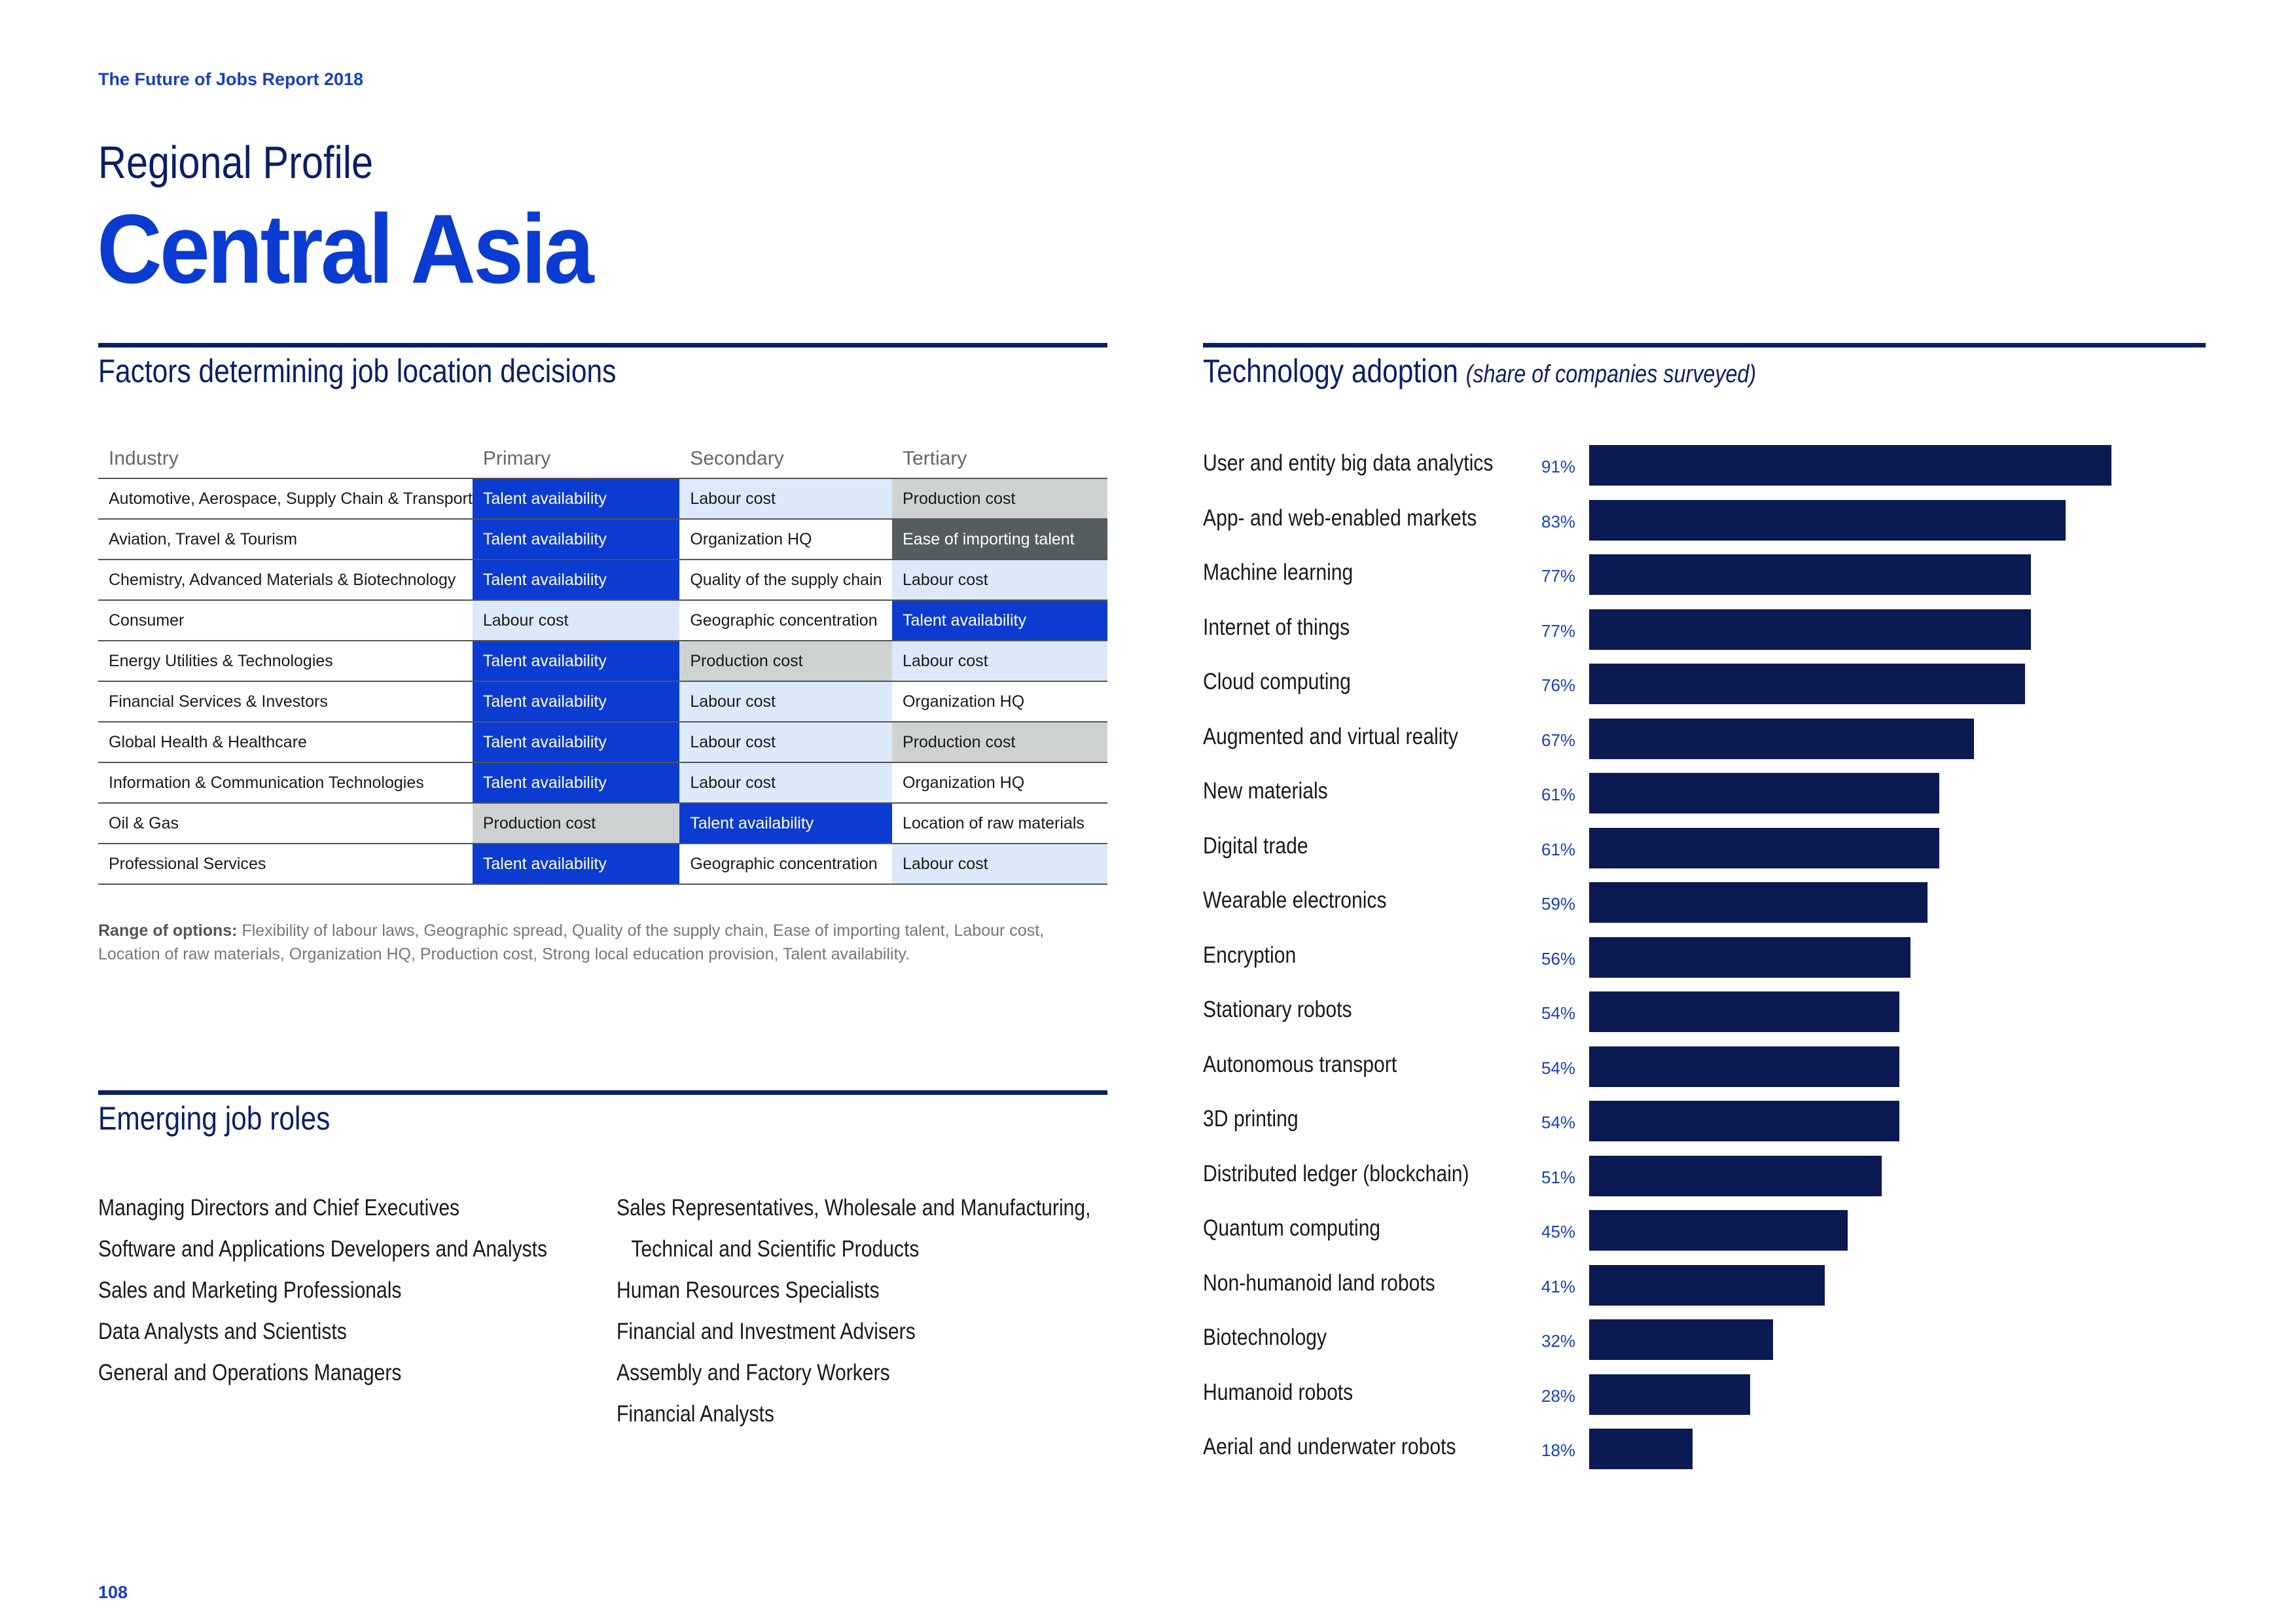 The width and height of the screenshot is (2296, 1623). What do you see at coordinates (1559, 1450) in the screenshot?
I see `tech-value-label: 18%` at bounding box center [1559, 1450].